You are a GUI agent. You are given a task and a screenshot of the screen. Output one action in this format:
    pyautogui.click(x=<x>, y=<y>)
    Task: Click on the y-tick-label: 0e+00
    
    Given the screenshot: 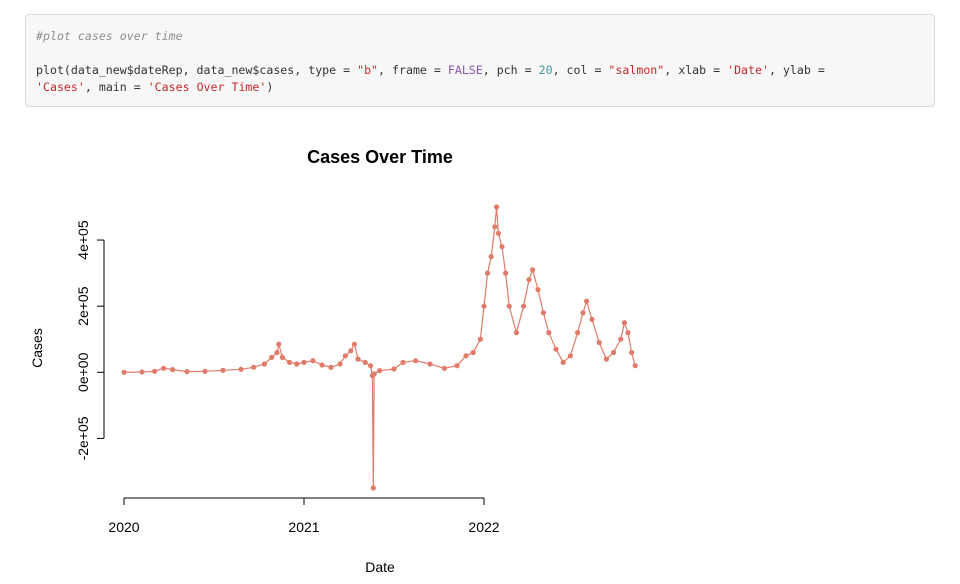 What is the action you would take?
    pyautogui.click(x=83, y=372)
    